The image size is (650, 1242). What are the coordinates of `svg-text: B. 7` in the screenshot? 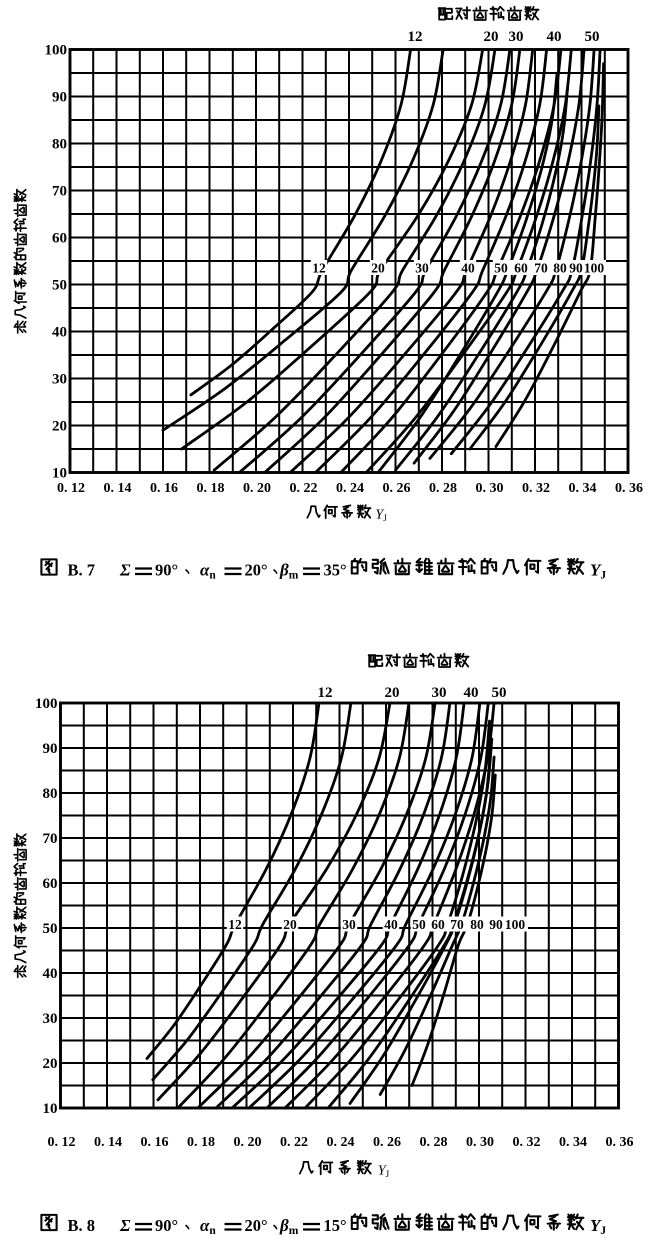 It's located at (82, 570).